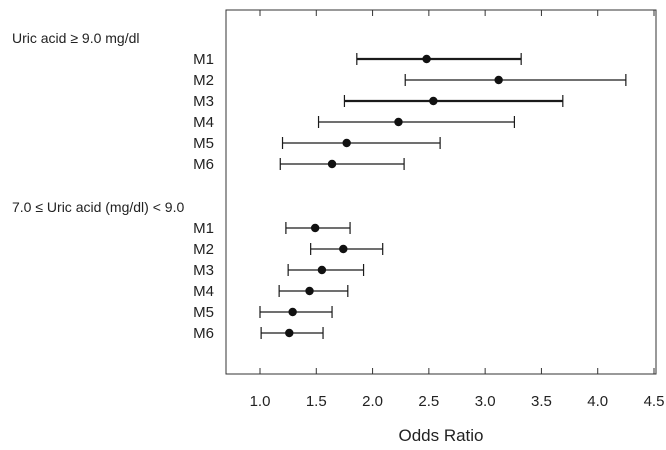 The height and width of the screenshot is (450, 666). I want to click on x-tick-label: 4.0, so click(597, 401).